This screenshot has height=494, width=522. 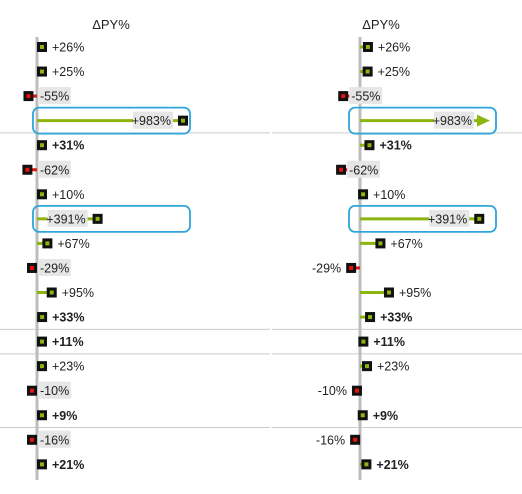 I want to click on left-bar-2-marker-fill, so click(x=28, y=96).